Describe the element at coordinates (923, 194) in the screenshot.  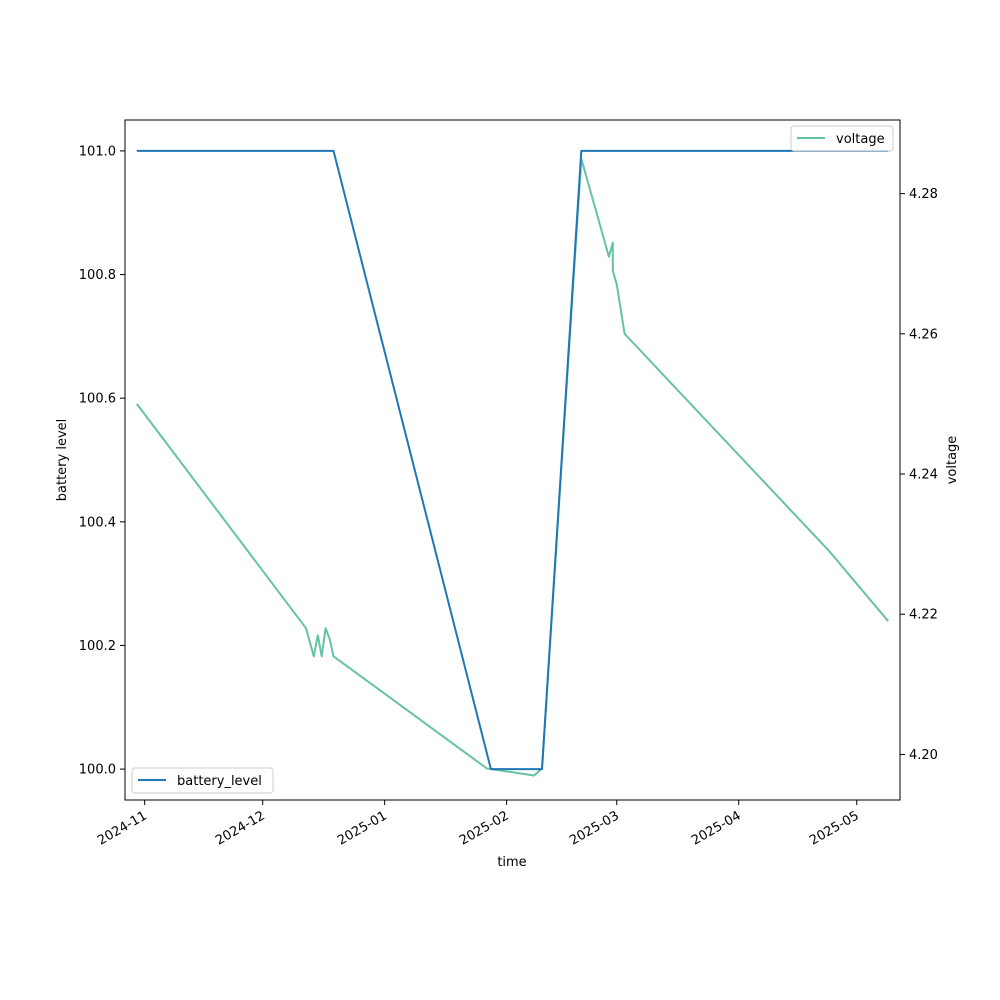
I see `y-right-tick-label: 4.28` at that location.